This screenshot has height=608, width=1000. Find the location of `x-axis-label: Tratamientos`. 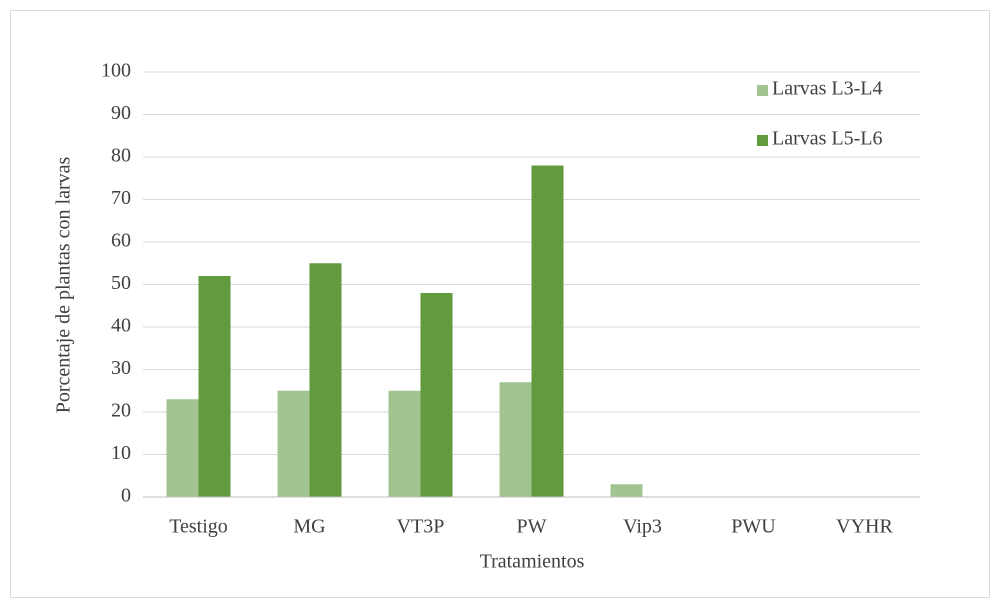

x-axis-label: Tratamientos is located at coordinates (532, 562).